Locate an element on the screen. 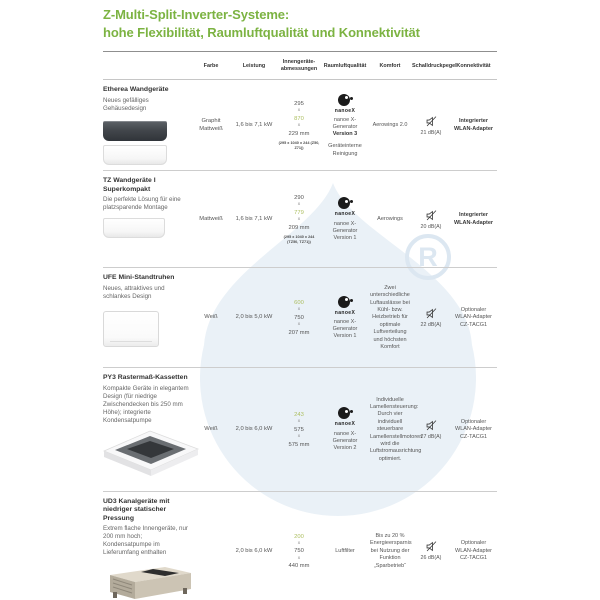  comfort-text: Aerowings 2.0 is located at coordinates (390, 124).